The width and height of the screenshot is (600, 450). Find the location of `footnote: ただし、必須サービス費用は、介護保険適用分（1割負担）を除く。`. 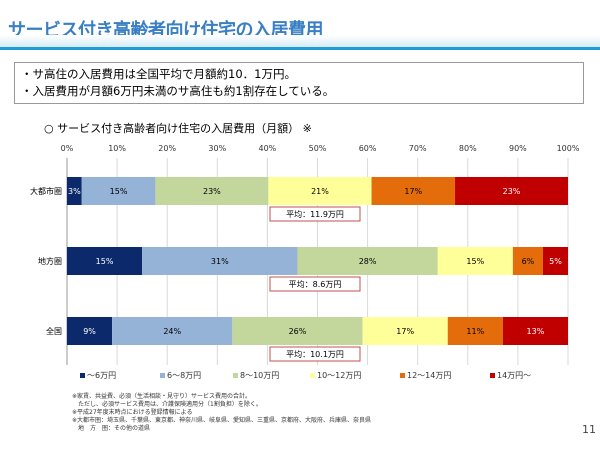

footnote: ただし、必須サービス費用は、介護保険適用分（1割負担）を除く。 is located at coordinates (167, 404).